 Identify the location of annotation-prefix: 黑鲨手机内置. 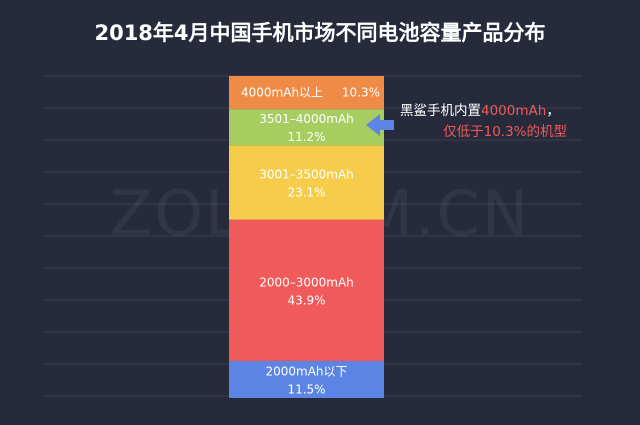
(440, 111).